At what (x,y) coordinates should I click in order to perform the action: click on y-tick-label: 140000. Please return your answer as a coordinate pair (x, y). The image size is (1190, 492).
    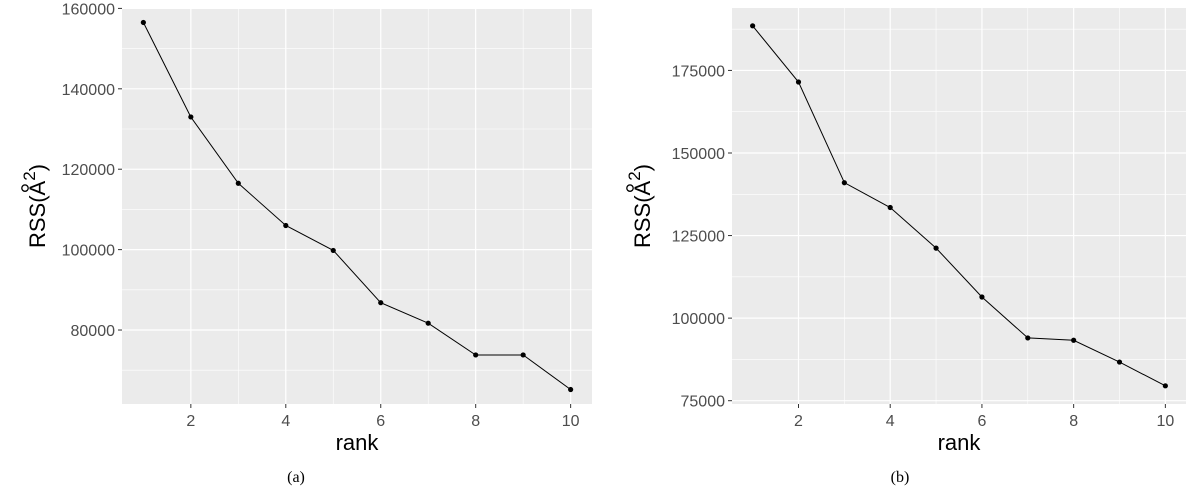
    Looking at the image, I should click on (88, 90).